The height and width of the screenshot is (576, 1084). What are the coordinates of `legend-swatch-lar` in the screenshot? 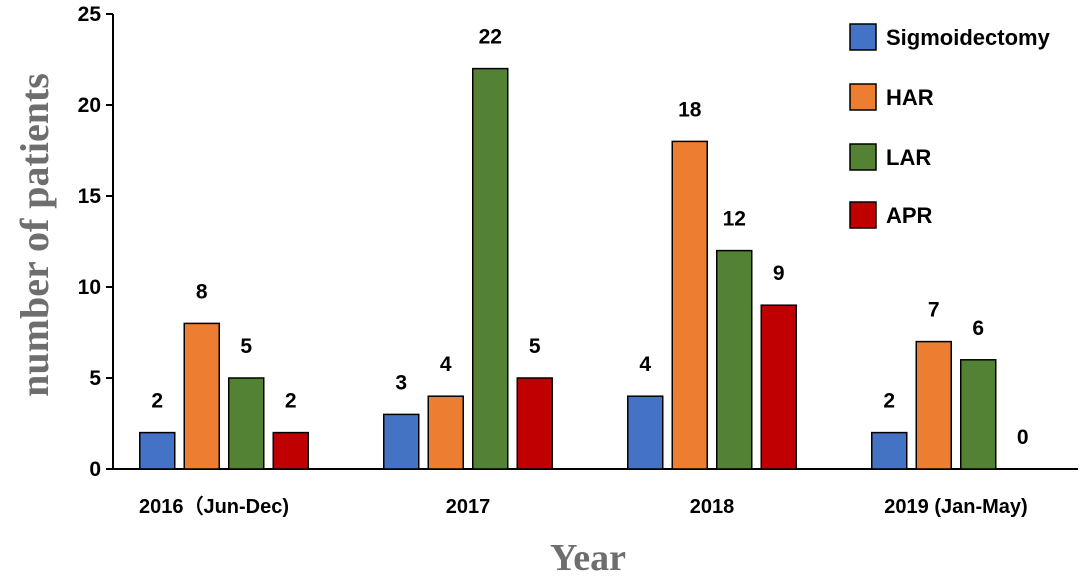 It's located at (863, 157).